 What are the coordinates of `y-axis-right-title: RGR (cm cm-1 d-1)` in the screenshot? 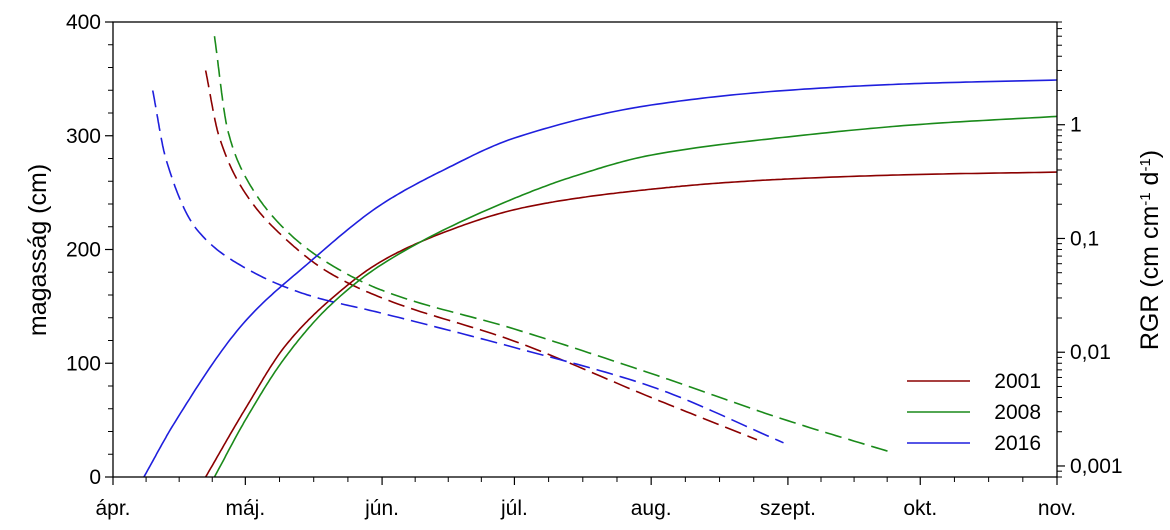 It's located at (1150, 250).